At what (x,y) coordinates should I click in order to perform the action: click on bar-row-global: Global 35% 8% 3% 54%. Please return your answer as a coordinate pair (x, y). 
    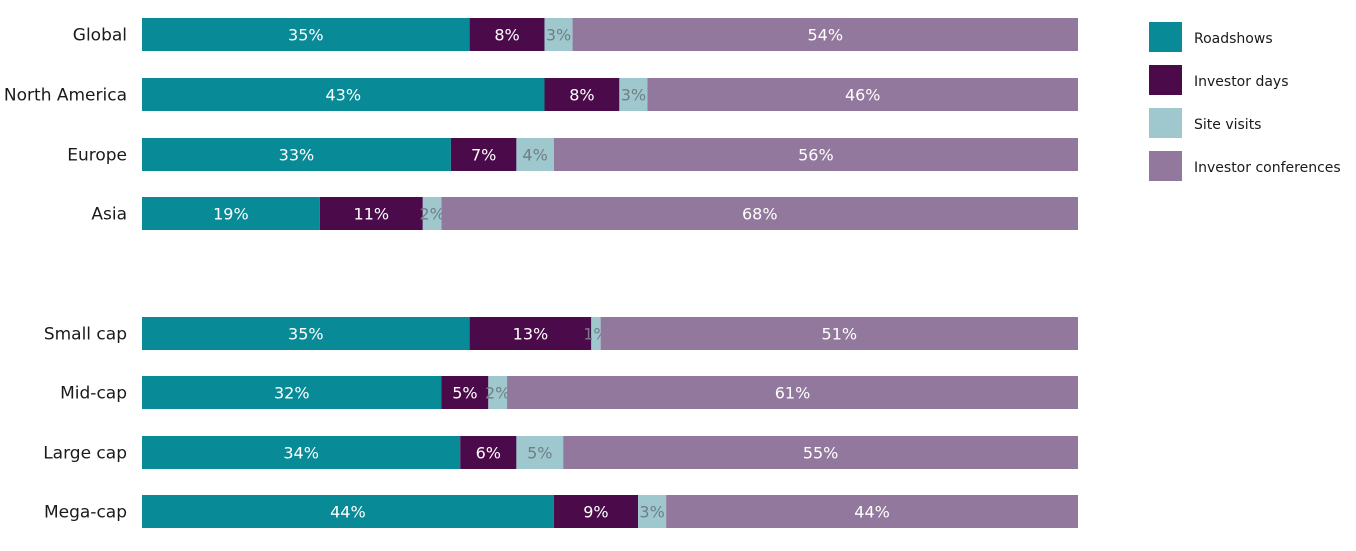
    Looking at the image, I should click on (575, 34).